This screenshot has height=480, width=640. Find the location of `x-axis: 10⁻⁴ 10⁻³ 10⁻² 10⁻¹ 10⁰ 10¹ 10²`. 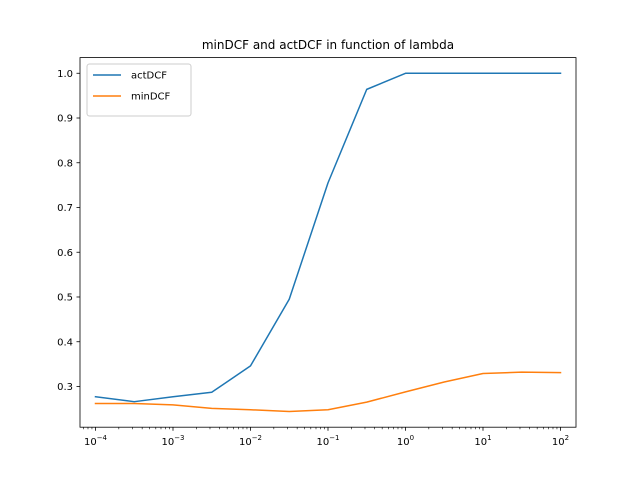

x-axis: 10⁻⁴ 10⁻³ 10⁻² 10⁻¹ 10⁰ 10¹ 10² is located at coordinates (326, 437).